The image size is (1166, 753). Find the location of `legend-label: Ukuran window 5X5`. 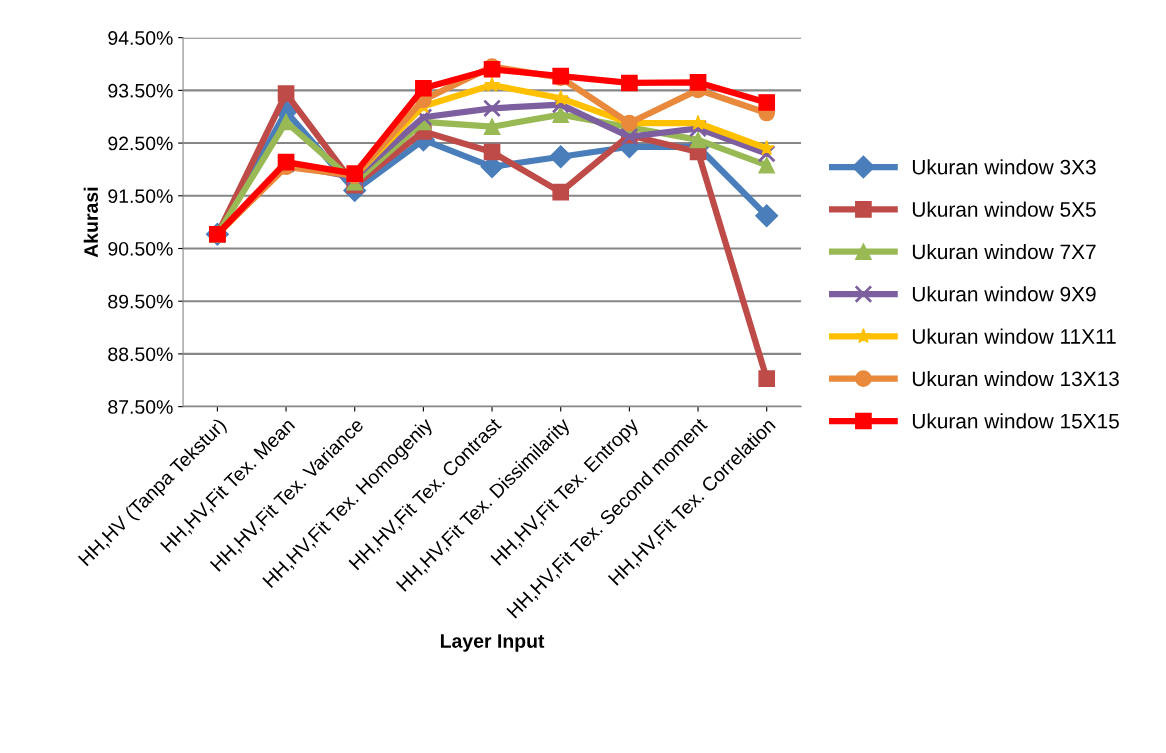

legend-label: Ukuran window 5X5 is located at coordinates (1004, 209).